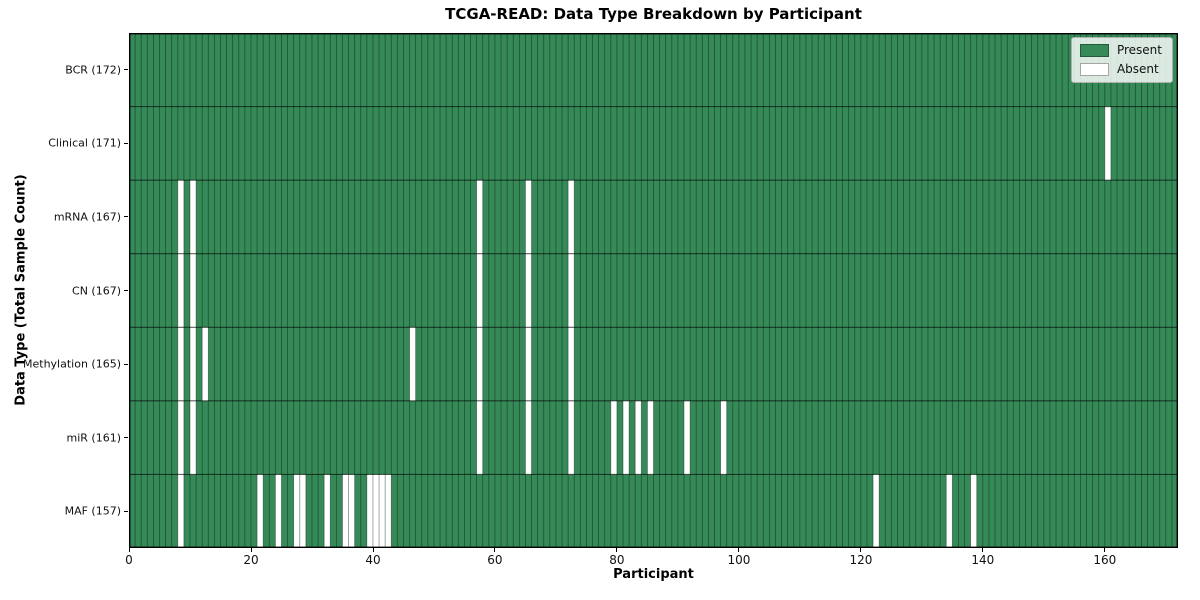  What do you see at coordinates (739, 560) in the screenshot?
I see `x-tick-label: 100` at bounding box center [739, 560].